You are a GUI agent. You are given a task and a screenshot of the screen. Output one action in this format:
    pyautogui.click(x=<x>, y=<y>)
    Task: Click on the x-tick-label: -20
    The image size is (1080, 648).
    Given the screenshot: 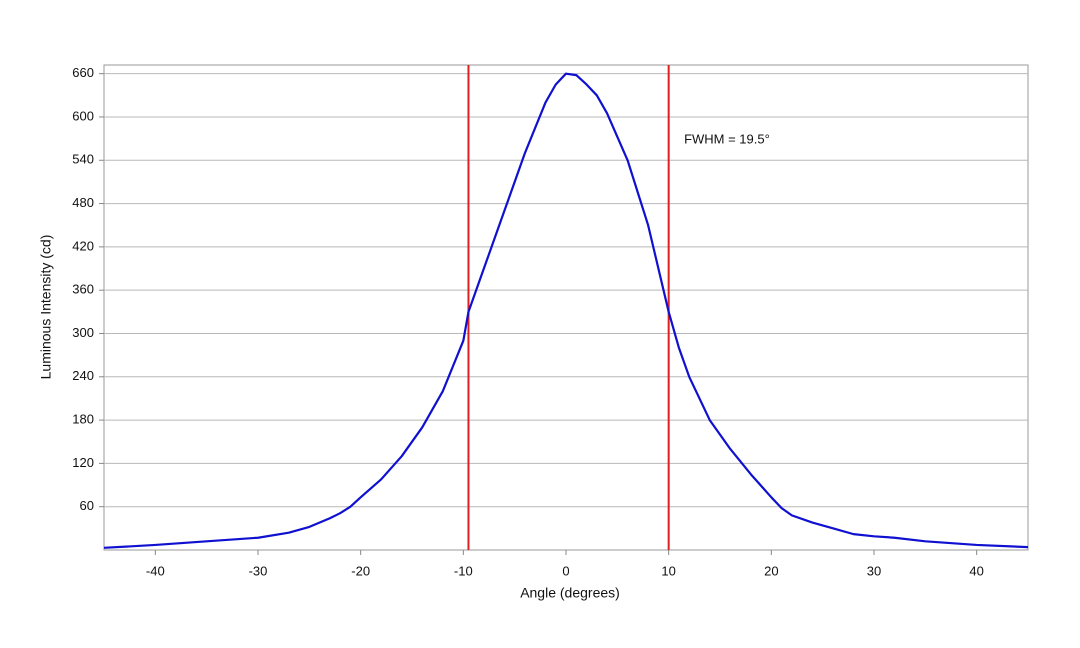 What is the action you would take?
    pyautogui.click(x=360, y=570)
    